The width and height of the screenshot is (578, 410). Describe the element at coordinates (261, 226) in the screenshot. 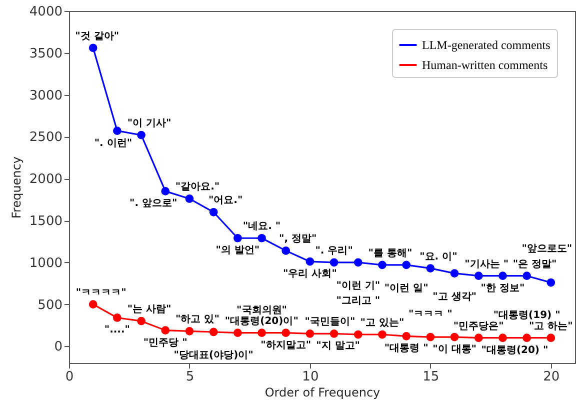

I see `annotation: "네요. "` at that location.